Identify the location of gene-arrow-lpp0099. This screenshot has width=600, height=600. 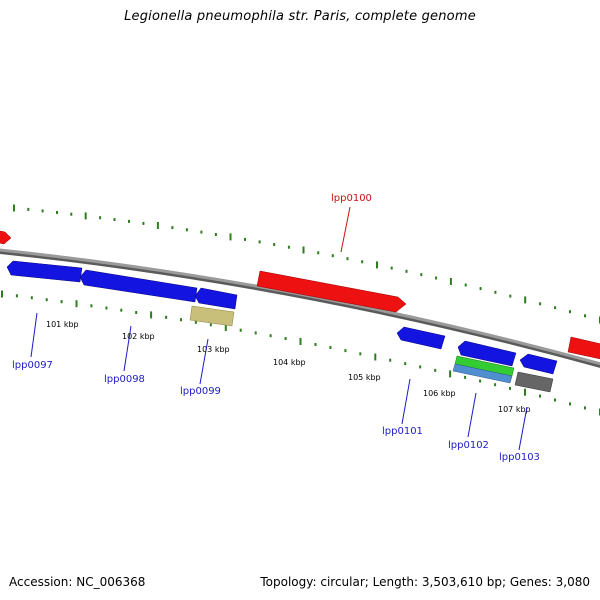
(216, 298).